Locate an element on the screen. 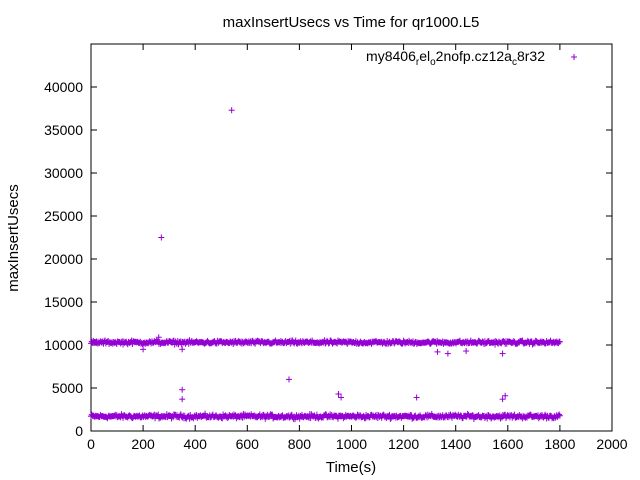 The width and height of the screenshot is (640, 480). x-tick-label: 600 is located at coordinates (248, 444).